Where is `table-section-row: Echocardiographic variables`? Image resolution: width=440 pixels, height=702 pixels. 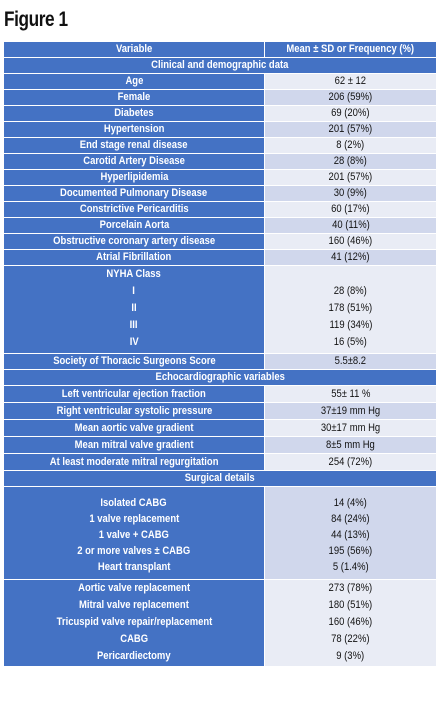
table-section-row: Echocardiographic variables is located at coordinates (220, 377).